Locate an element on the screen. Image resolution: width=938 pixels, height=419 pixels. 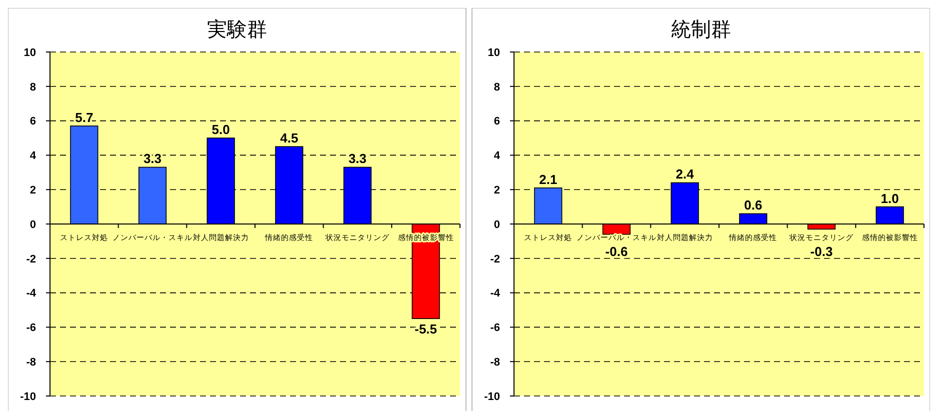
data-label: 0.6 is located at coordinates (753, 205).